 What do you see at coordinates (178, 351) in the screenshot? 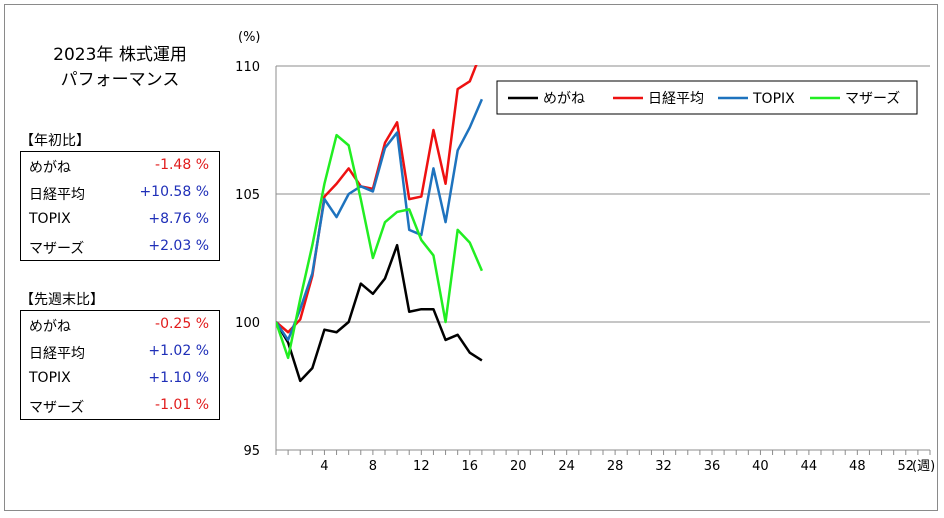
I see `wow-row-value: +1.02 %` at bounding box center [178, 351].